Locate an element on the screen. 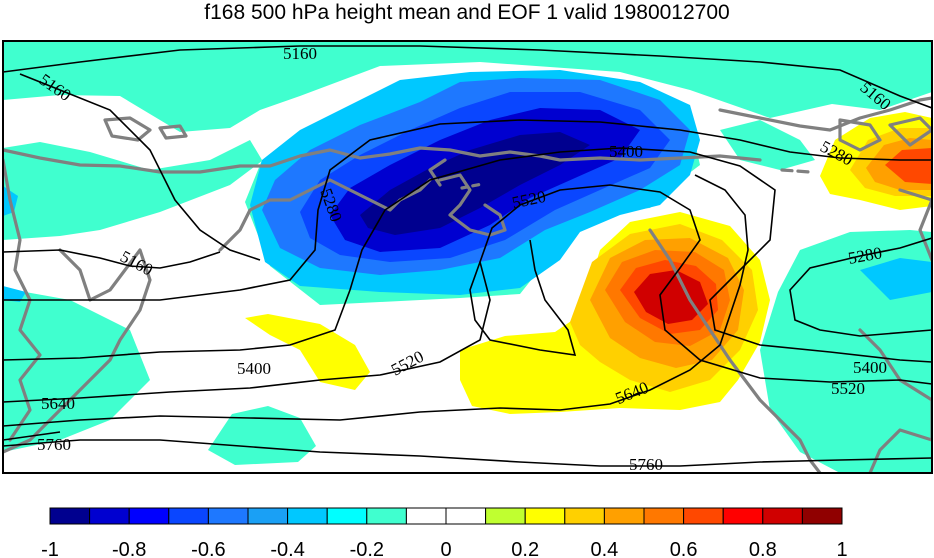 Image resolution: width=934 pixels, height=558 pixels. contour-label-5760-east: 5760 is located at coordinates (646, 464).